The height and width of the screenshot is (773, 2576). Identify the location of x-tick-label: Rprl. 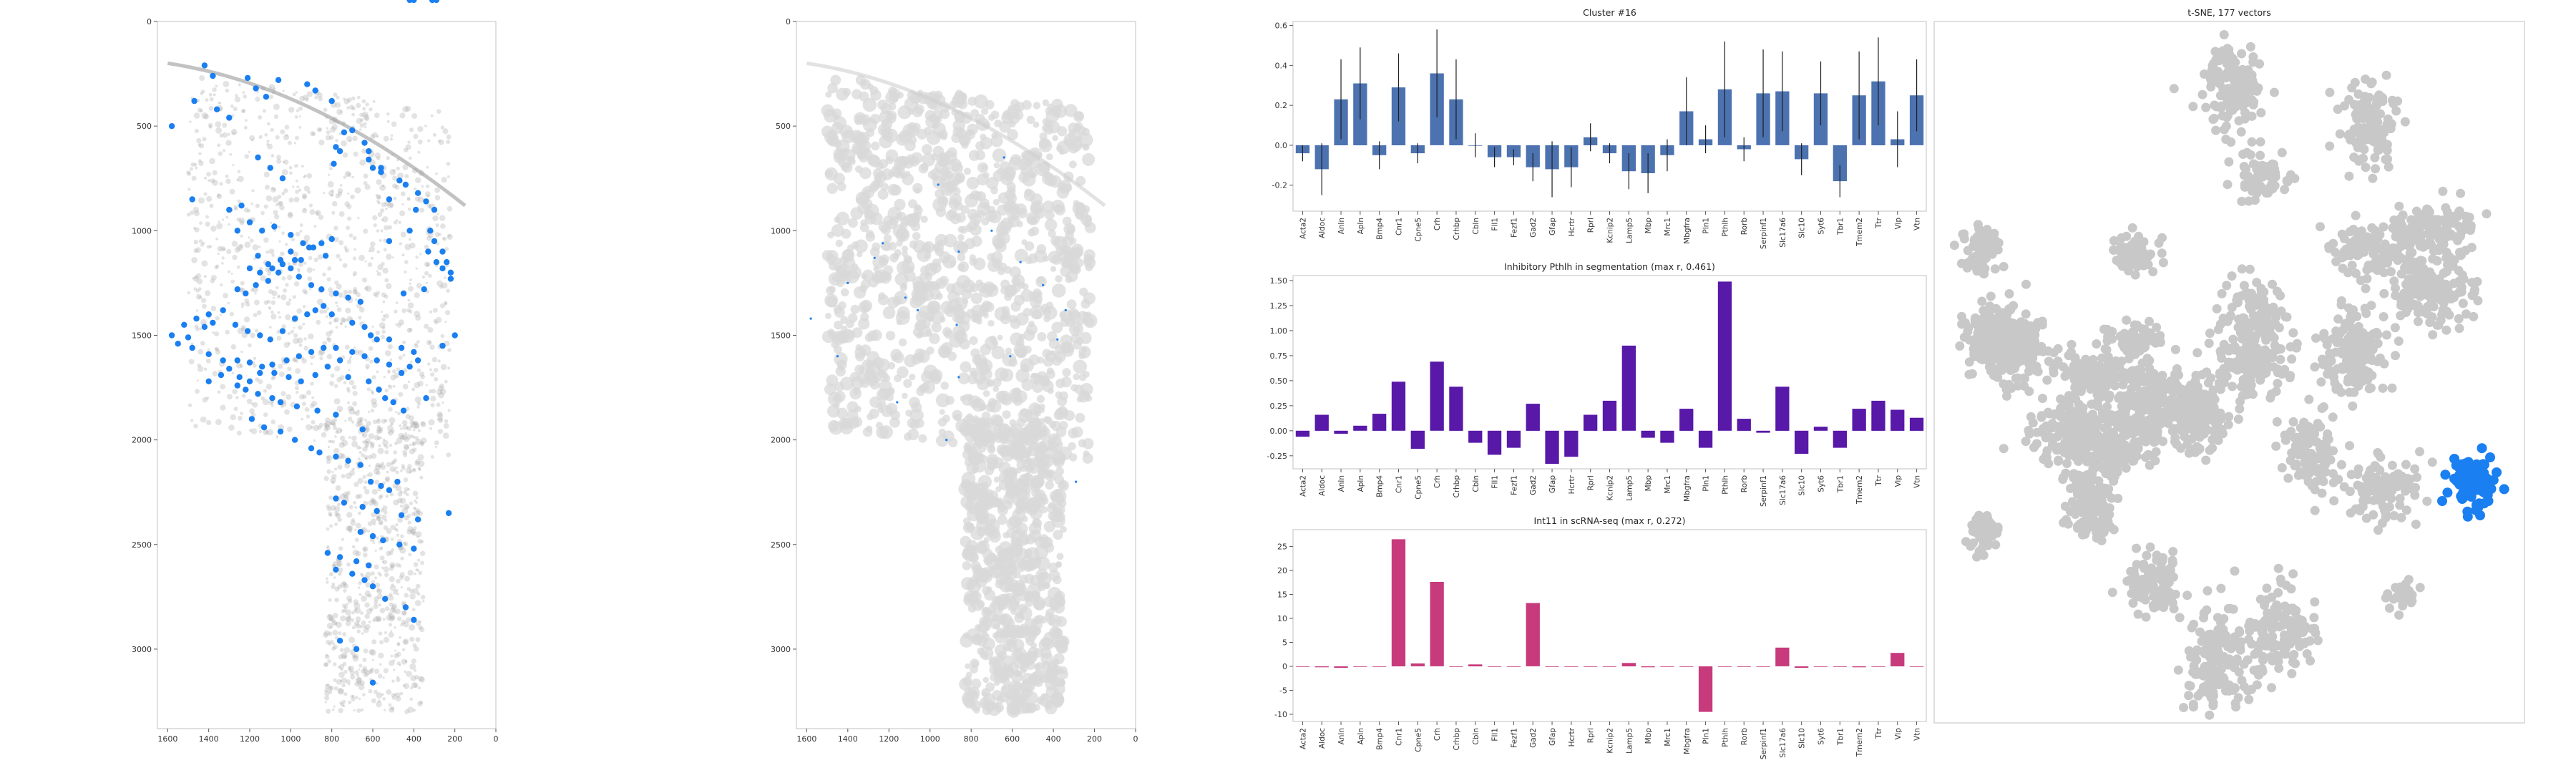
(1591, 482).